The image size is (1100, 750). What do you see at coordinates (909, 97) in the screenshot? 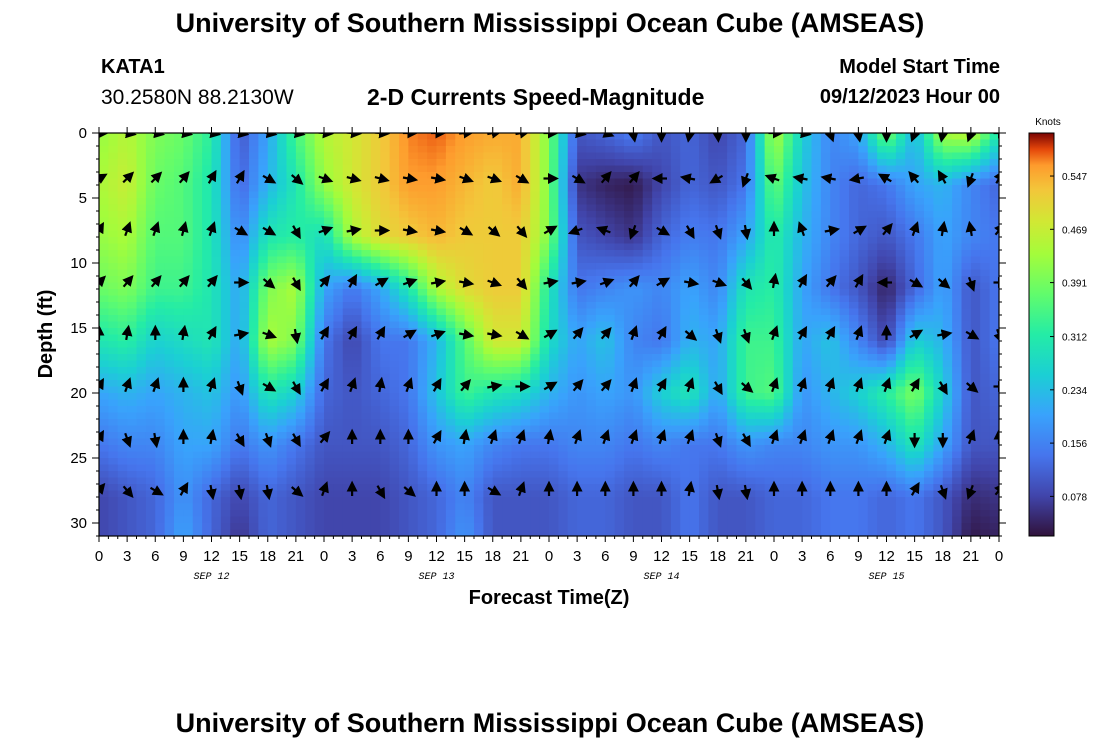
I see `model-start-time: 09/12/2023 Hour 00` at bounding box center [909, 97].